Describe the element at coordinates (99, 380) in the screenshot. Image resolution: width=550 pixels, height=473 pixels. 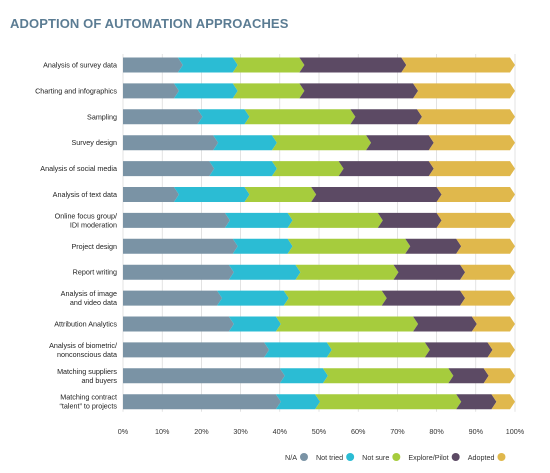
I see `category-label: and buyers` at that location.